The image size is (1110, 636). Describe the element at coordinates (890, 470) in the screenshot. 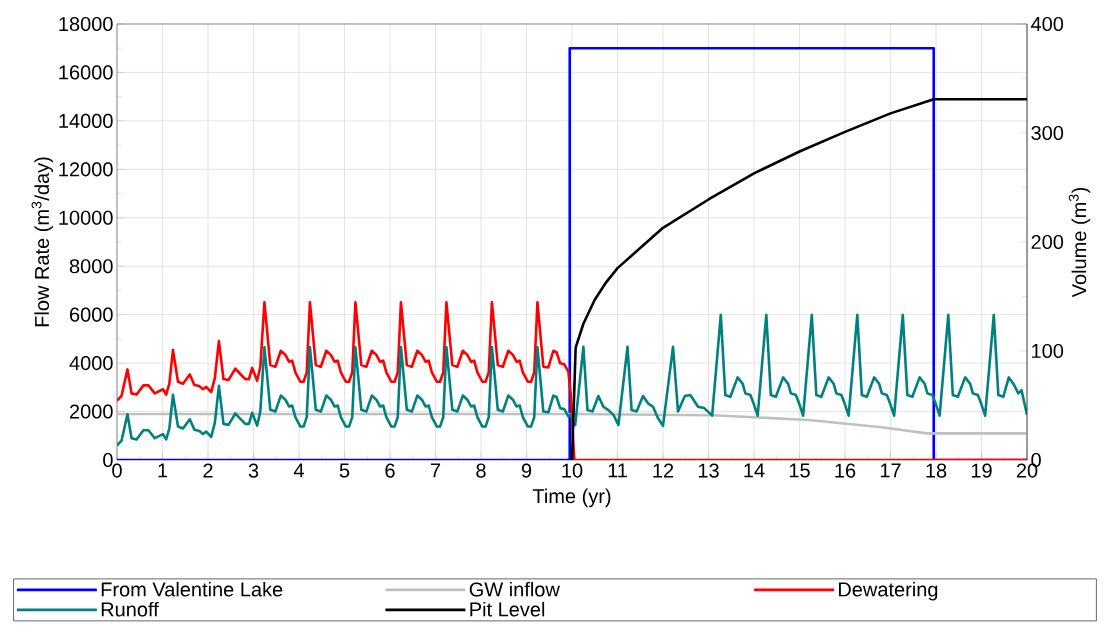

I see `x-tick-label: 17` at that location.